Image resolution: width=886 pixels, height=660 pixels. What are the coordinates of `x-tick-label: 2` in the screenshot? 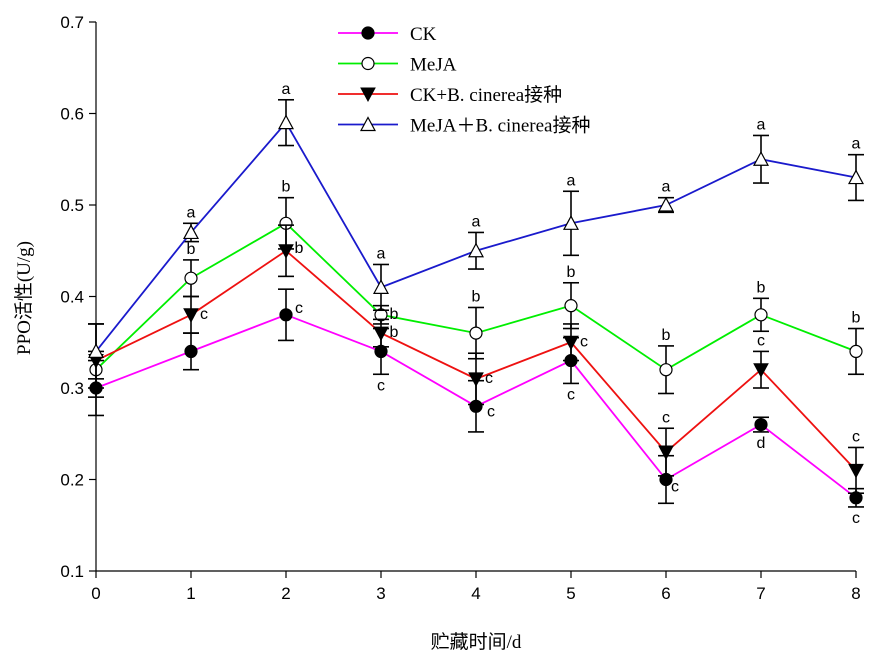 It's located at (285, 593).